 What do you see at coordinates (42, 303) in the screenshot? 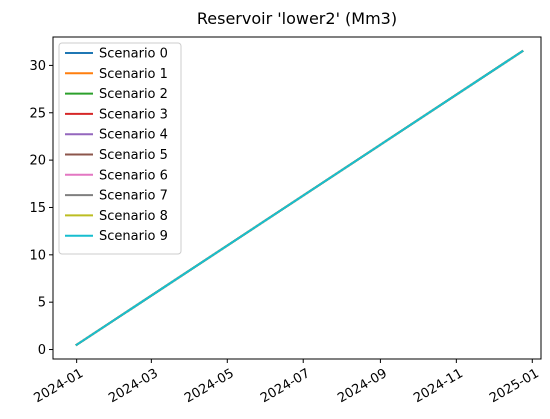
I see `y-tick-label: 5` at bounding box center [42, 303].